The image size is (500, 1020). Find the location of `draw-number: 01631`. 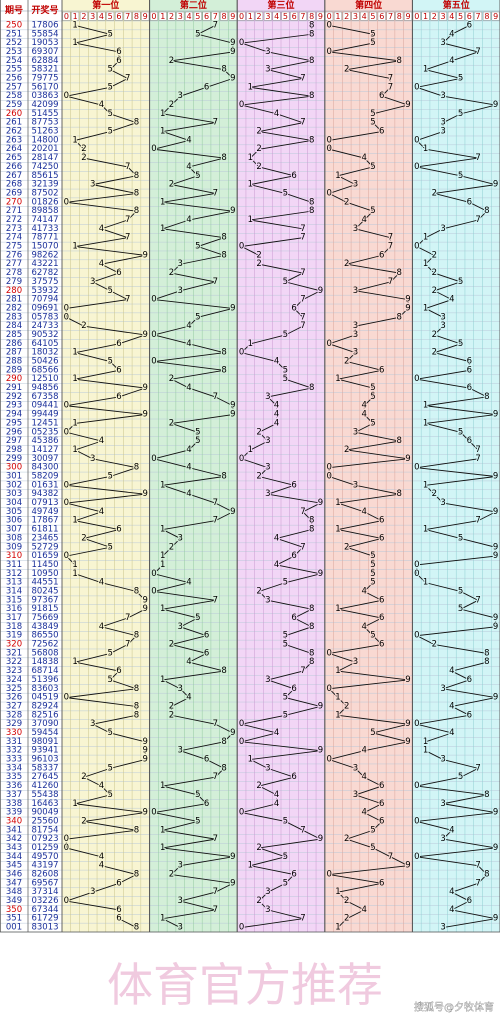

draw-number: 01631 is located at coordinates (44, 485).